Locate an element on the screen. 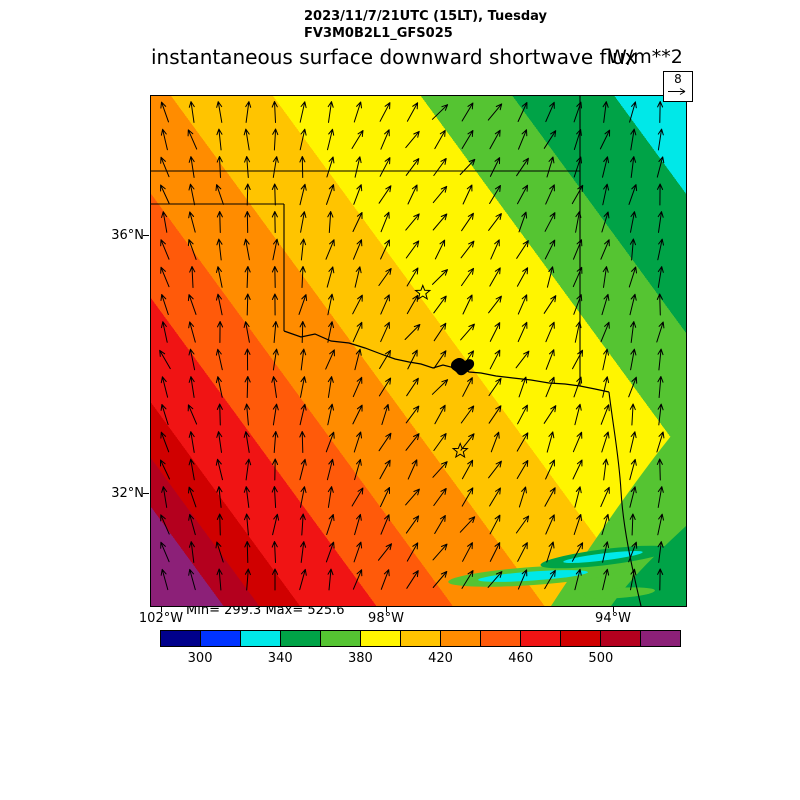 This screenshot has height=800, width=800. x-axis-tick-label-94w: 94°W is located at coordinates (613, 618).